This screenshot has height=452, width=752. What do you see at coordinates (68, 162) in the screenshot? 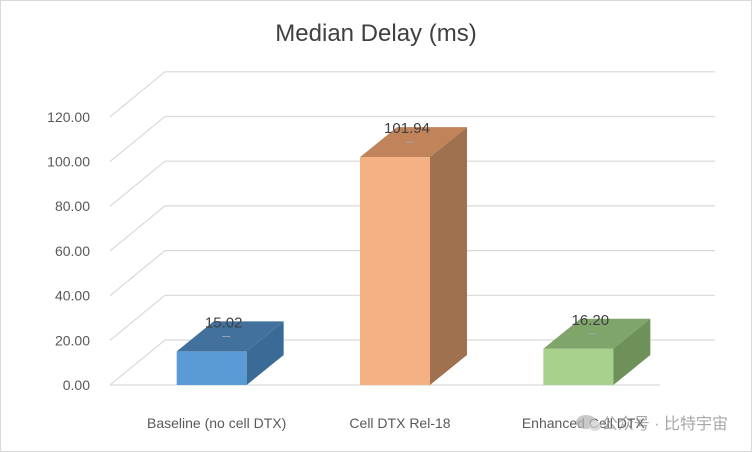
I see `y-tick-label: 100.00` at bounding box center [68, 162].